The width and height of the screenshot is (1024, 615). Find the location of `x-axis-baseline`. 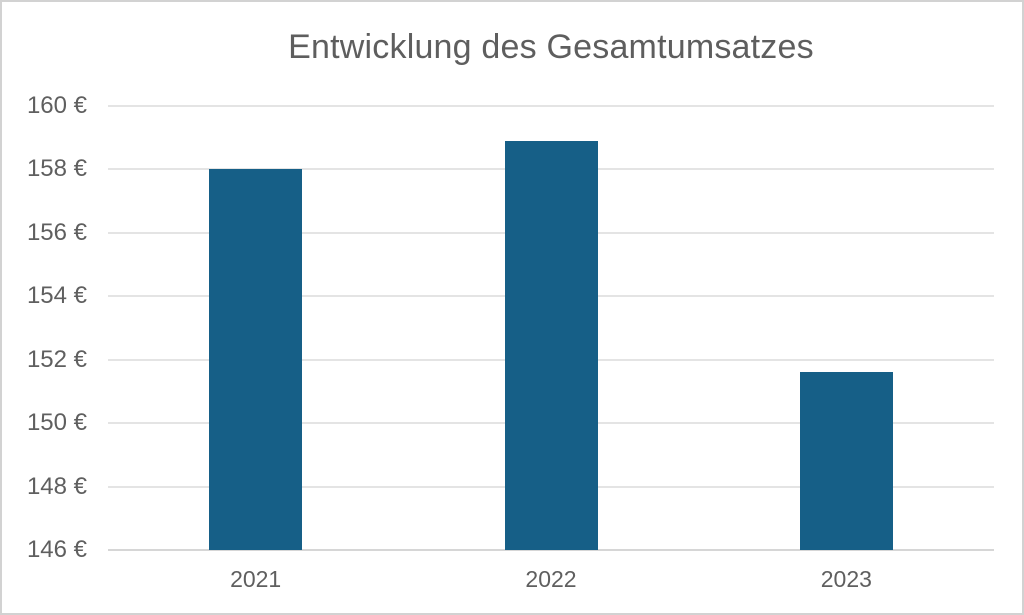

x-axis-baseline is located at coordinates (551, 550).